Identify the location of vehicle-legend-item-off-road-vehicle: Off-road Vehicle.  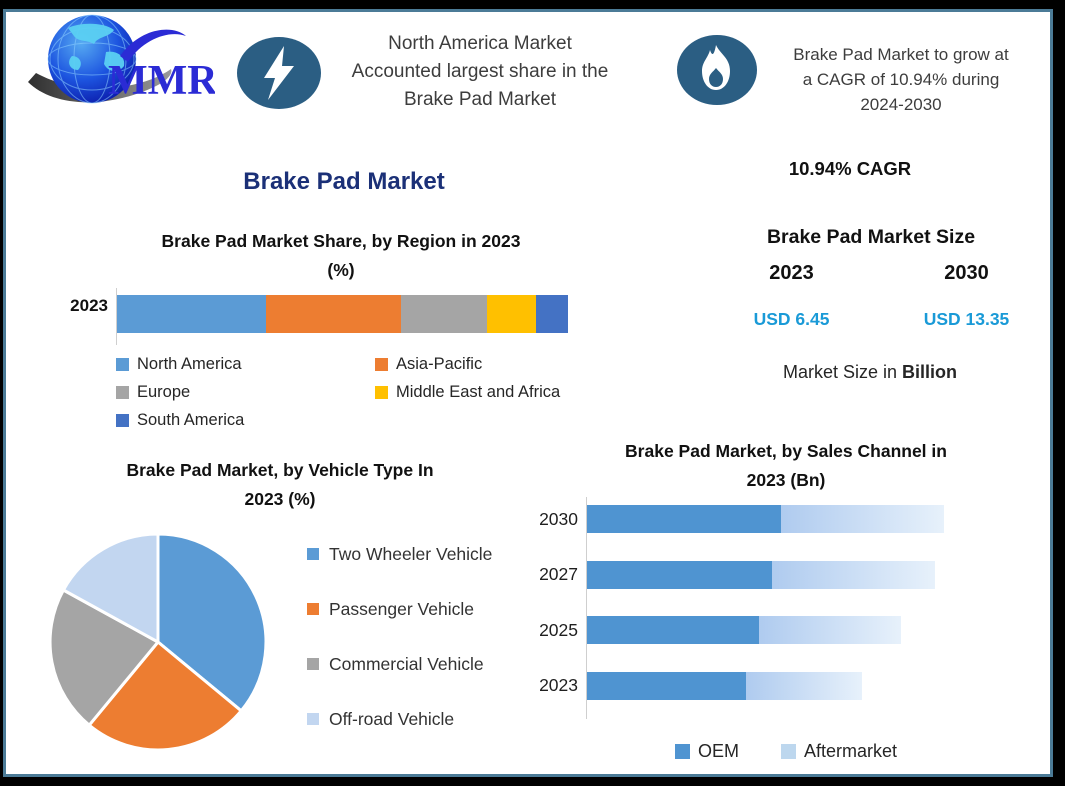
(422, 719).